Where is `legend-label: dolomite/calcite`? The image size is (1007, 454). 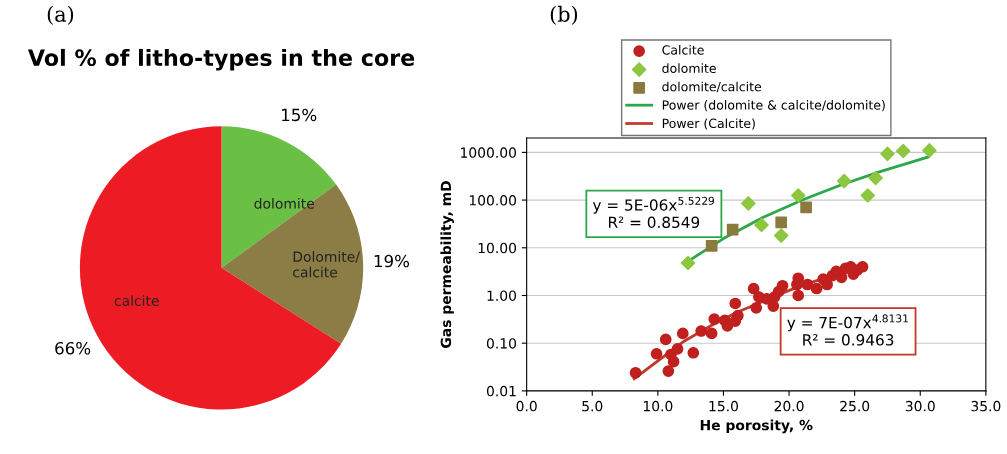 legend-label: dolomite/calcite is located at coordinates (712, 87).